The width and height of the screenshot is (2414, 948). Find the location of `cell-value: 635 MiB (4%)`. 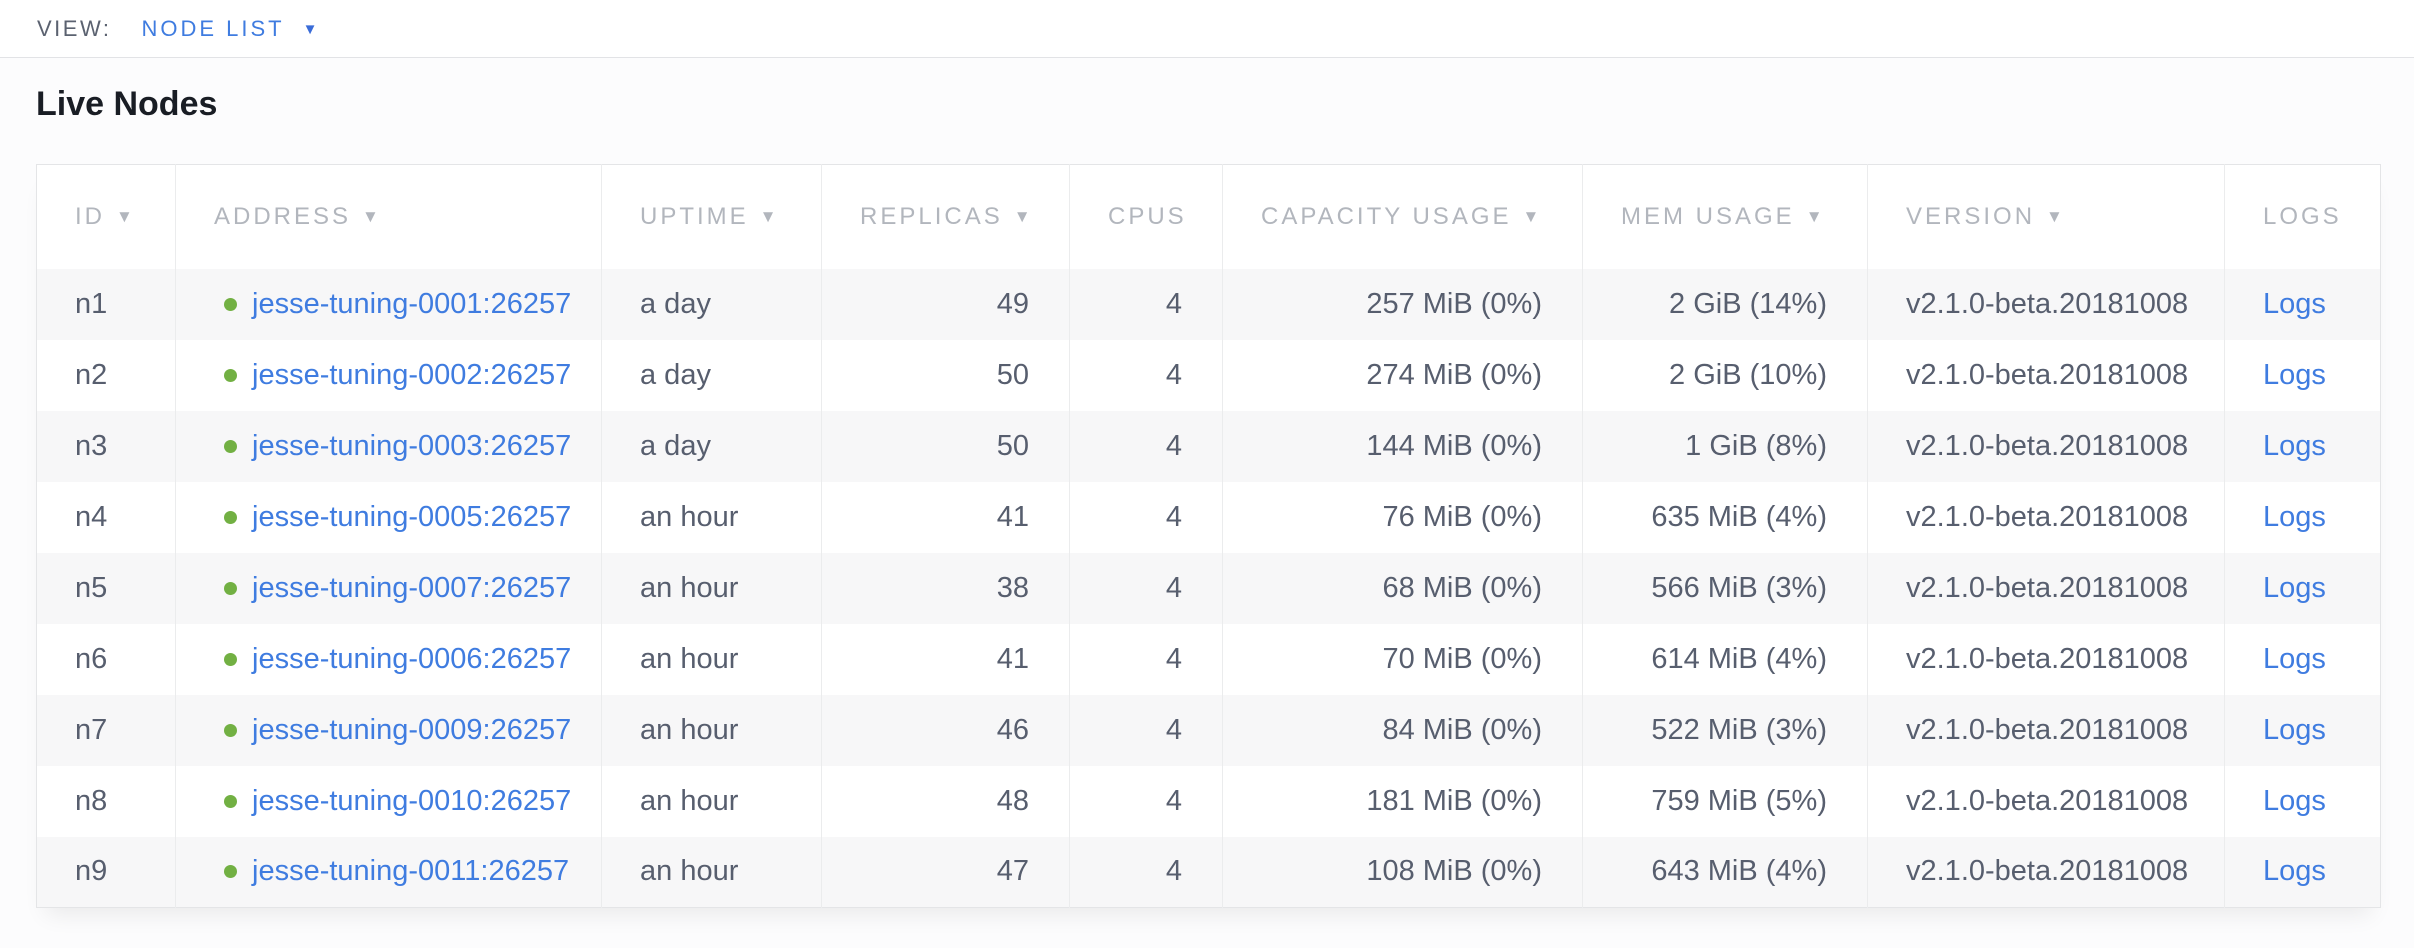

cell-value: 635 MiB (4%) is located at coordinates (1739, 516).